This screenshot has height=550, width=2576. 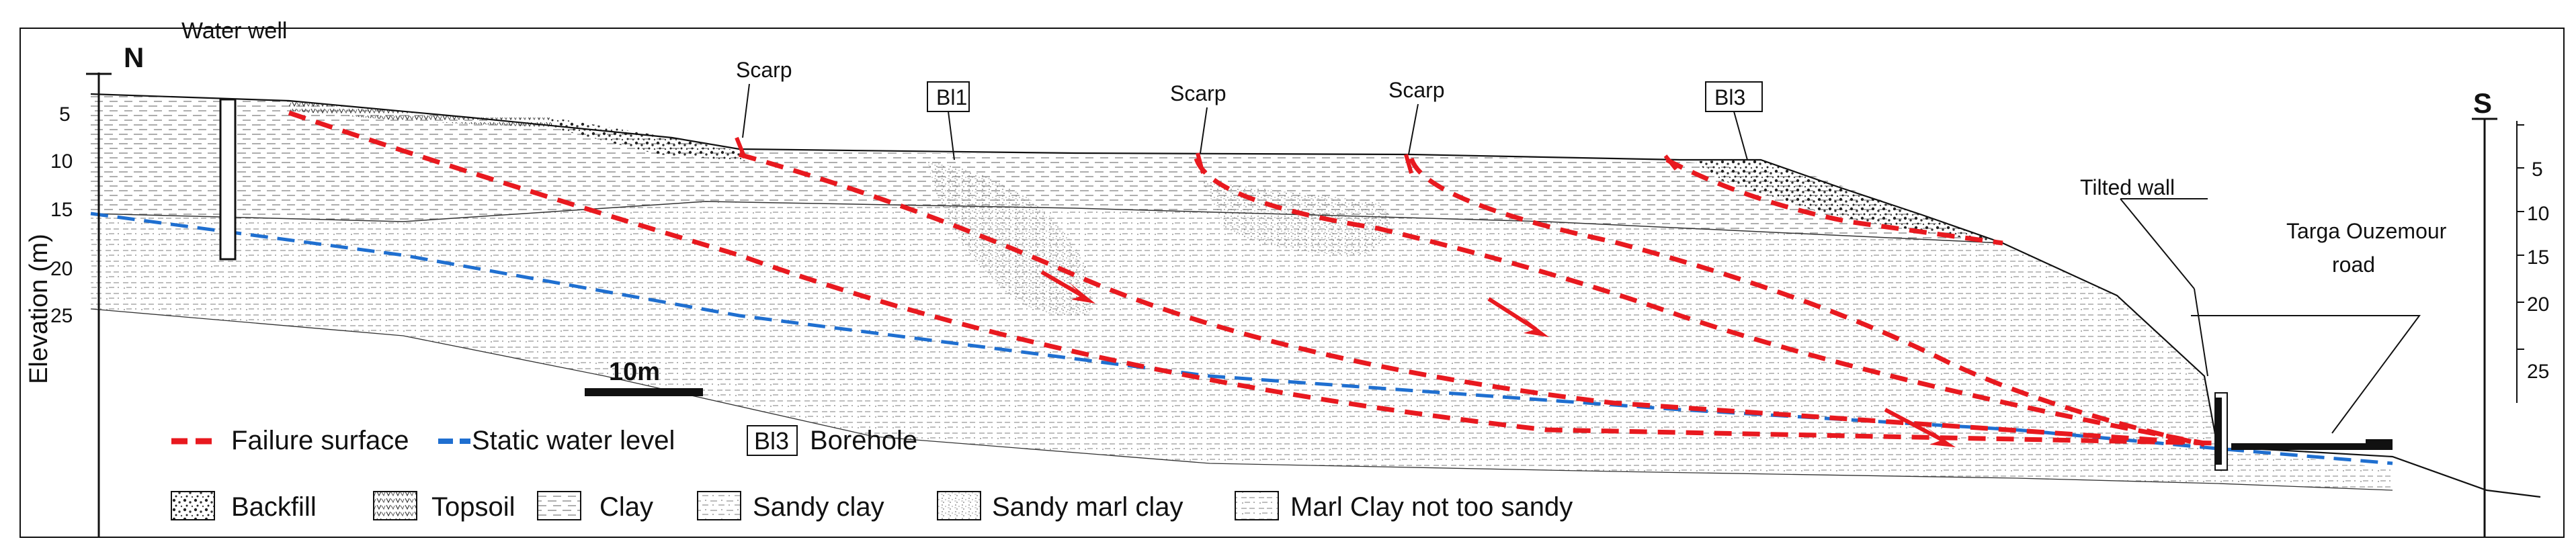 What do you see at coordinates (2520, 262) in the screenshot?
I see `right-tick-axis` at bounding box center [2520, 262].